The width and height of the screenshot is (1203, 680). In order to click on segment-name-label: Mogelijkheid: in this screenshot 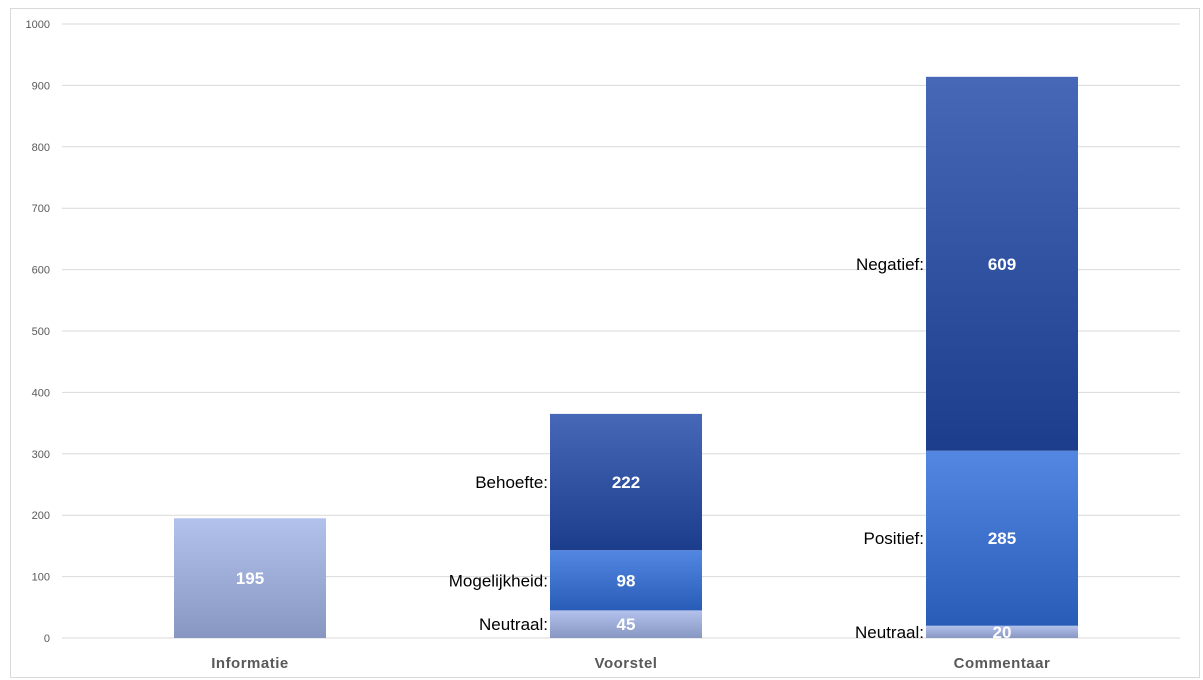, I will do `click(498, 580)`.